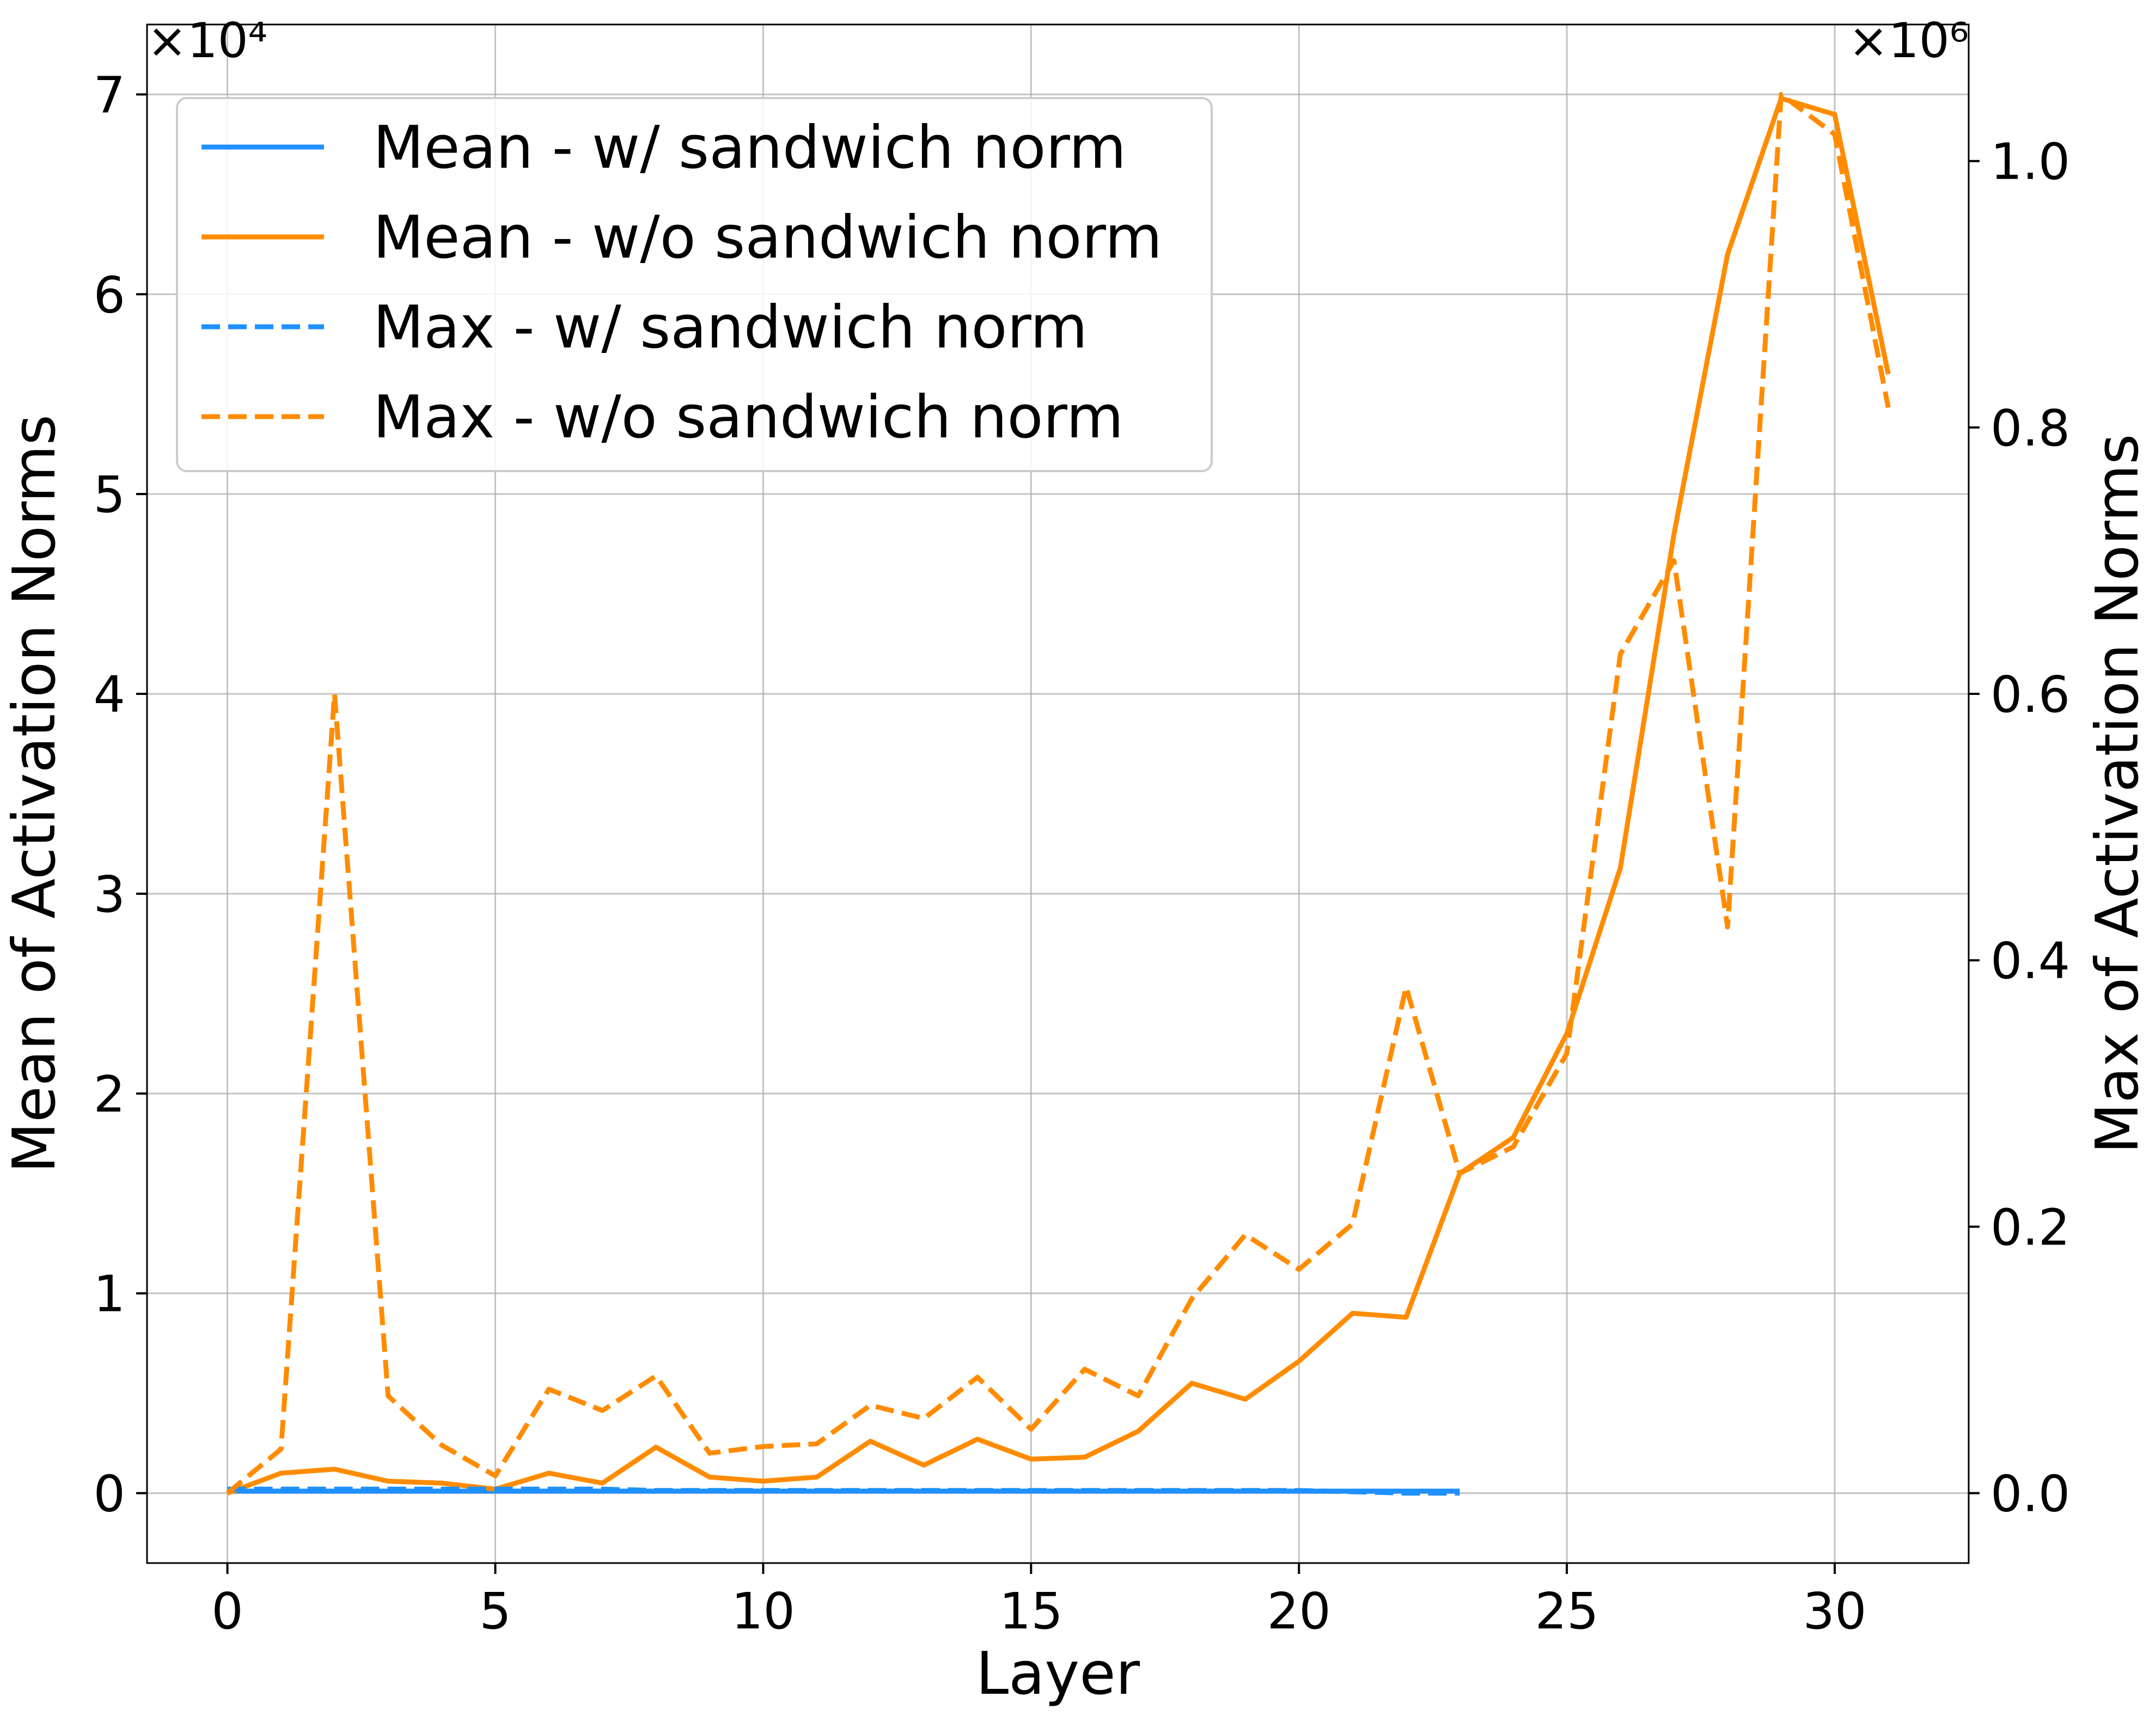 Image resolution: width=2156 pixels, height=1721 pixels. What do you see at coordinates (207, 41) in the screenshot?
I see `left-axis-multiplier: ×10⁴` at bounding box center [207, 41].